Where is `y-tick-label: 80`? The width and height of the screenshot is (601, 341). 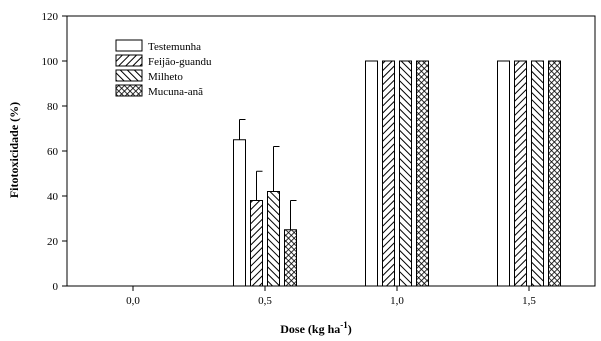
y-tick-label: 80 is located at coordinates (53, 107).